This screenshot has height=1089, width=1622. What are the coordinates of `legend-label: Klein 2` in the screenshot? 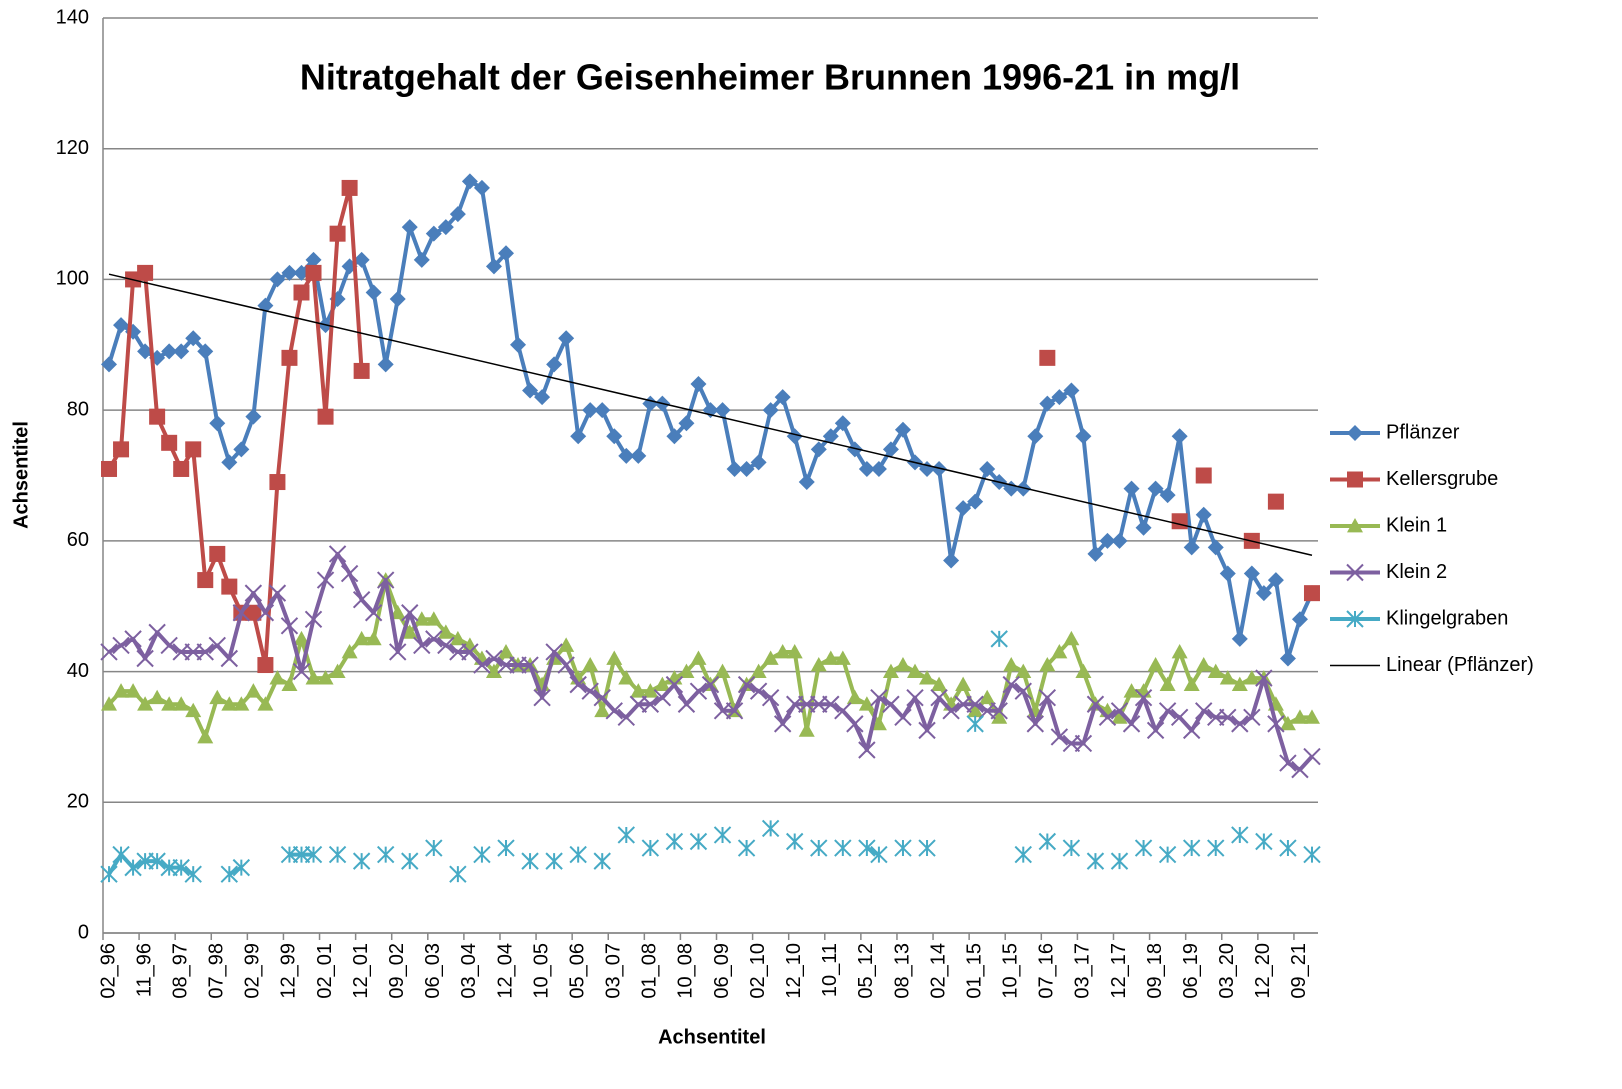 It's located at (1416, 572).